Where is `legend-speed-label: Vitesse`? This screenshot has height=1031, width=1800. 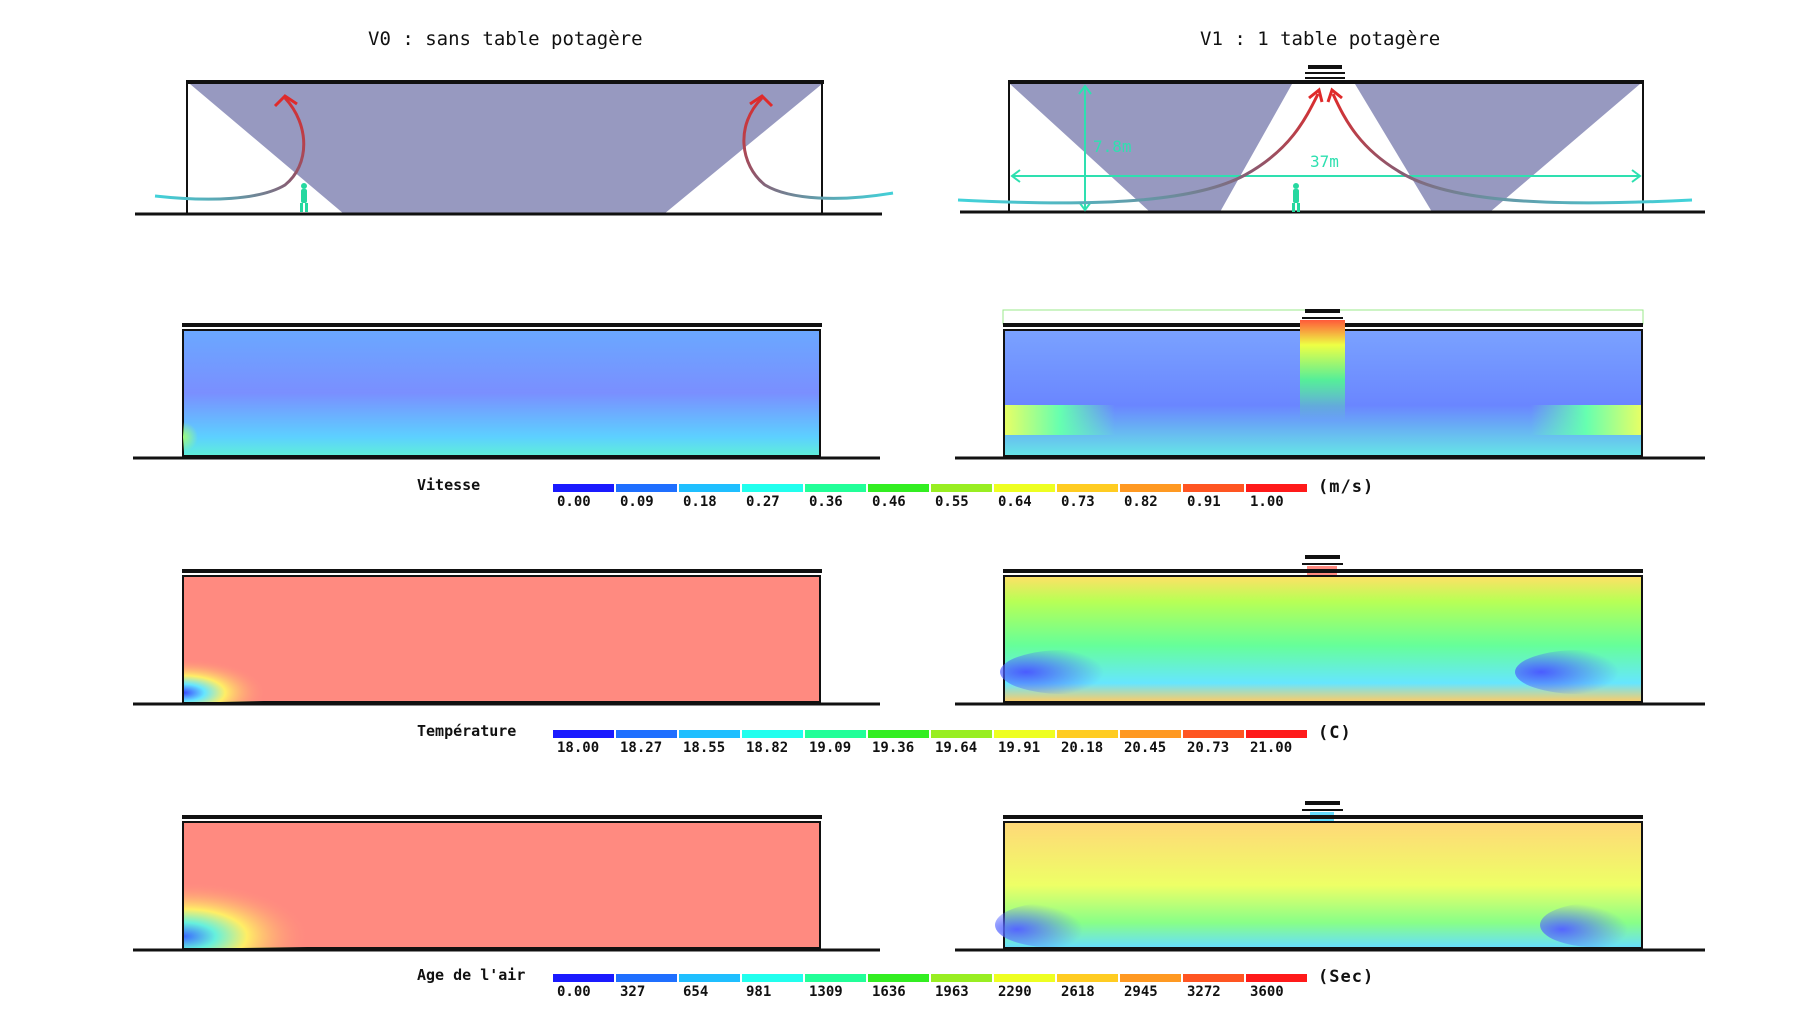 legend-speed-label: Vitesse is located at coordinates (449, 485).